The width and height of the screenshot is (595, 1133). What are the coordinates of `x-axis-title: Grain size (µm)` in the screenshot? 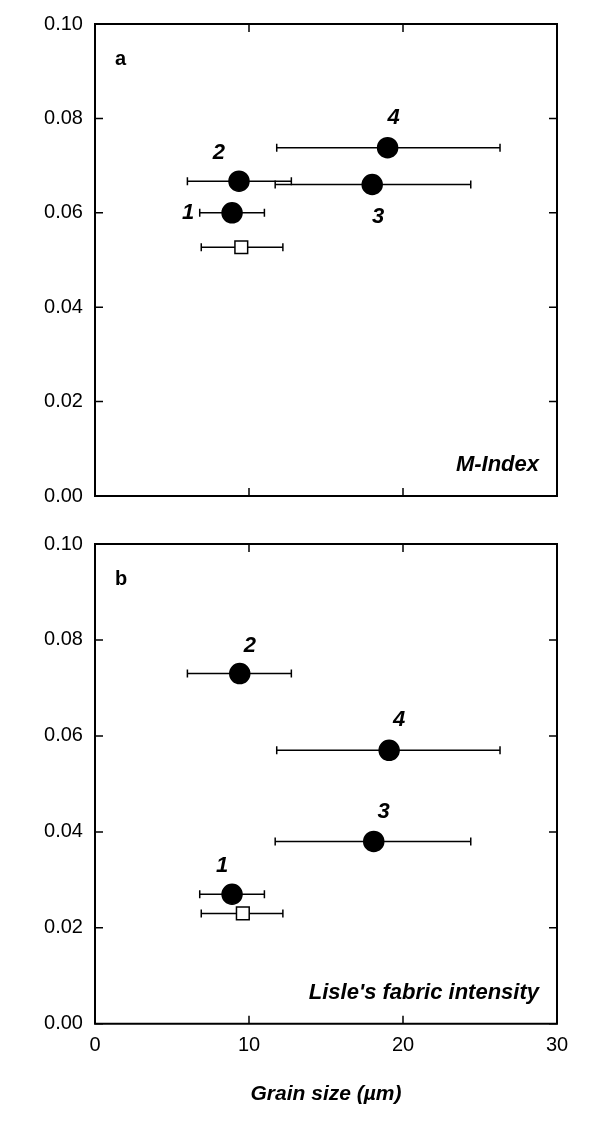 It's located at (326, 1093).